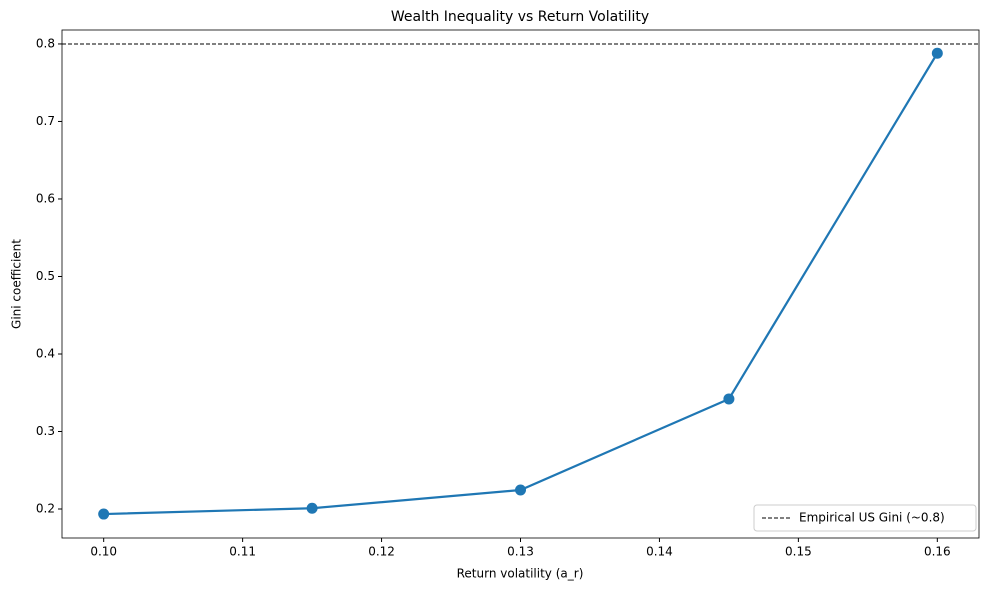  I want to click on x-tick-label: 0.10, so click(103, 552).